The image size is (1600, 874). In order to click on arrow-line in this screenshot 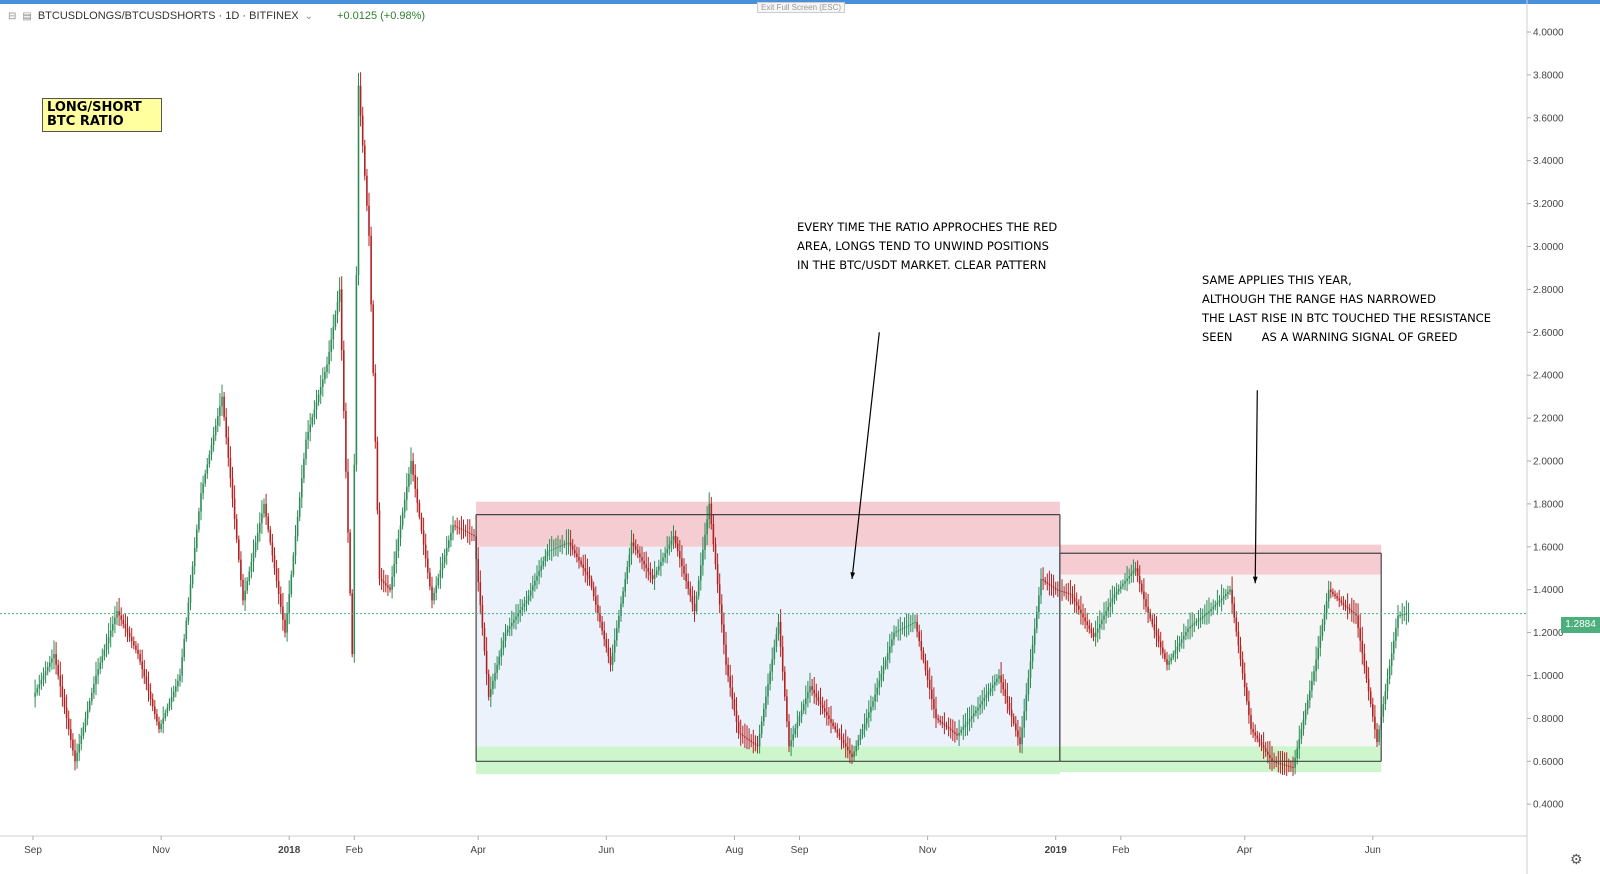, I will do `click(1256, 487)`.